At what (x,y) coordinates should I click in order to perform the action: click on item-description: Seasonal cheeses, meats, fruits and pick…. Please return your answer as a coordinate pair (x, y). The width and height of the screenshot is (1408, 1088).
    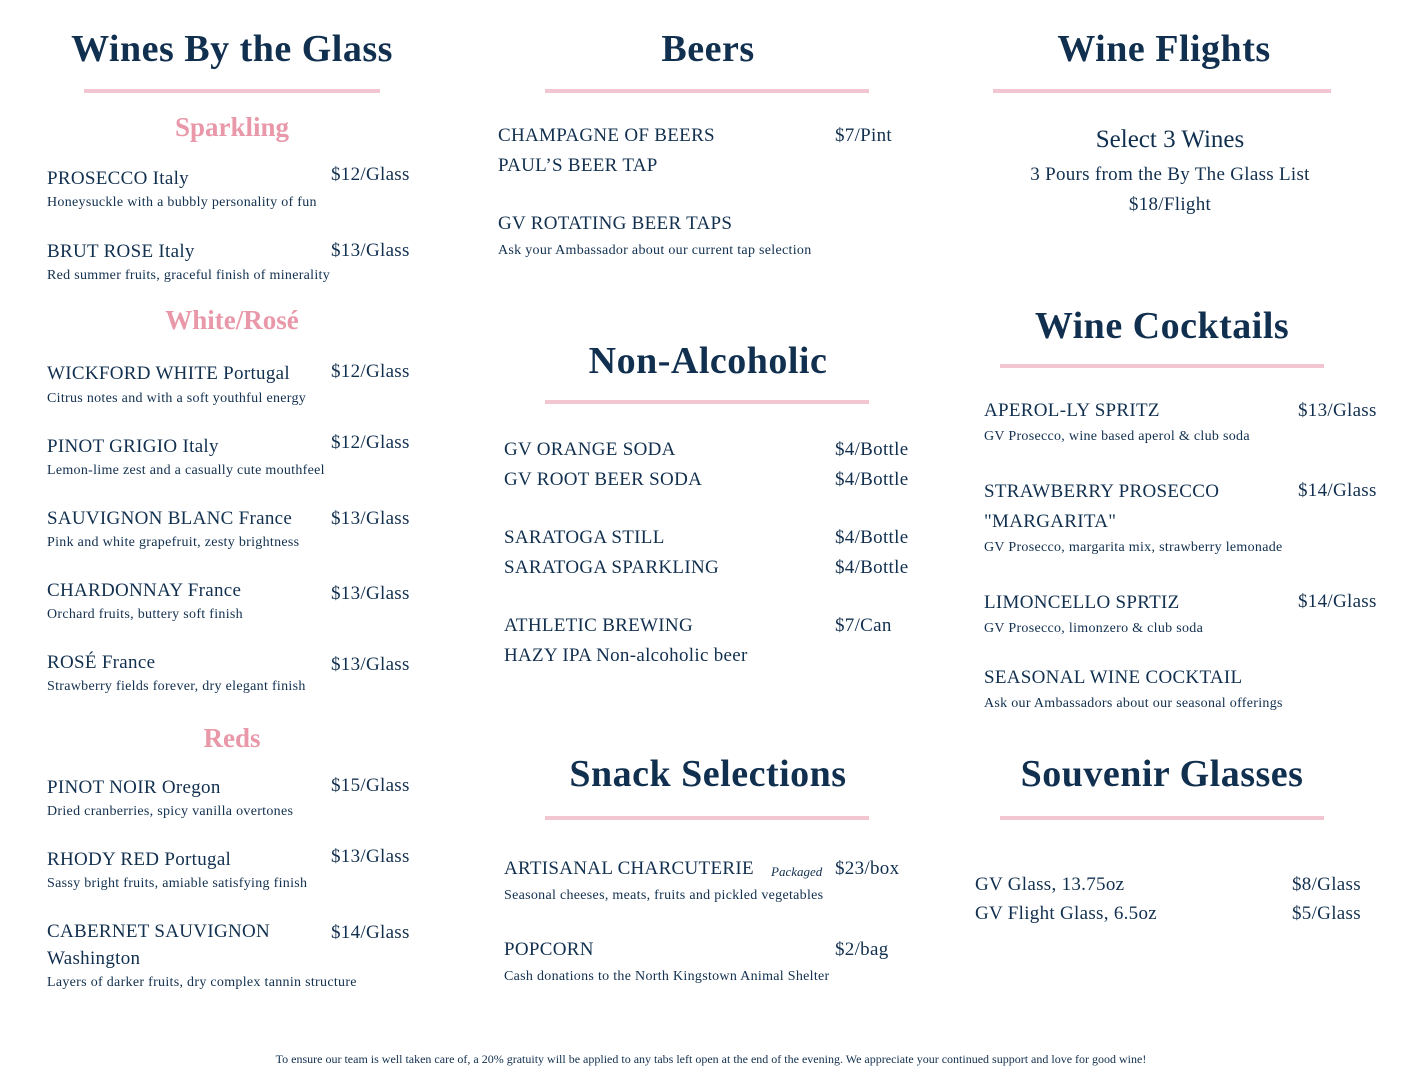
    Looking at the image, I should click on (664, 896).